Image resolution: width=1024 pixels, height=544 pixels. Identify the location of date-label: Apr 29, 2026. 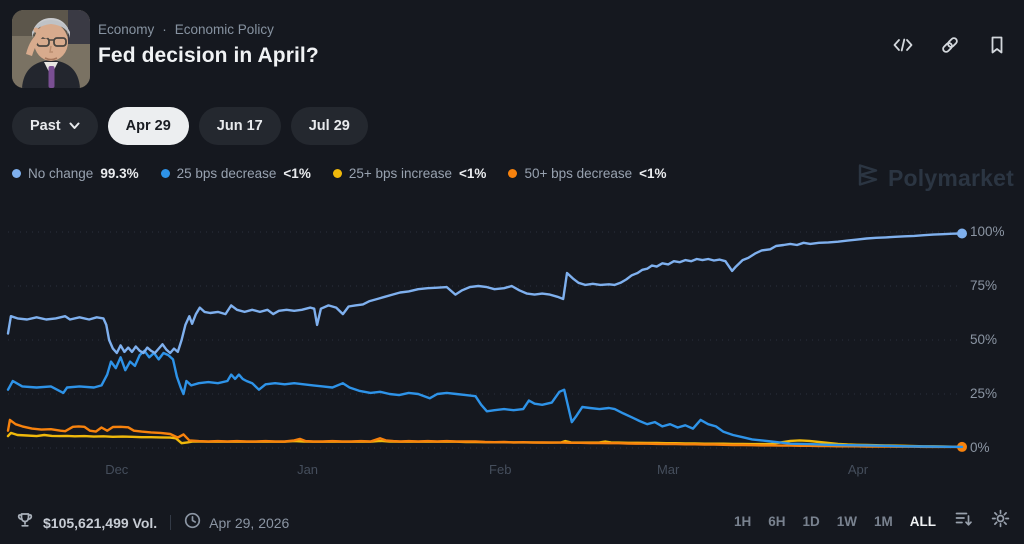
(249, 522).